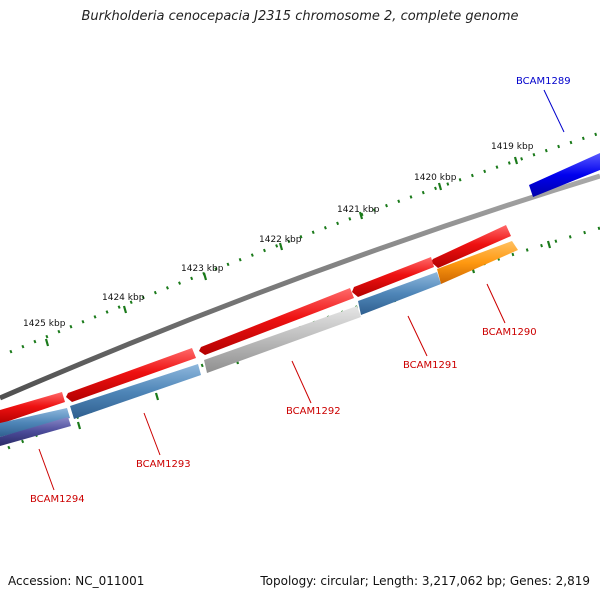 The image size is (600, 600). What do you see at coordinates (512, 147) in the screenshot?
I see `kbp-label-1419: 1419 kbp` at bounding box center [512, 147].